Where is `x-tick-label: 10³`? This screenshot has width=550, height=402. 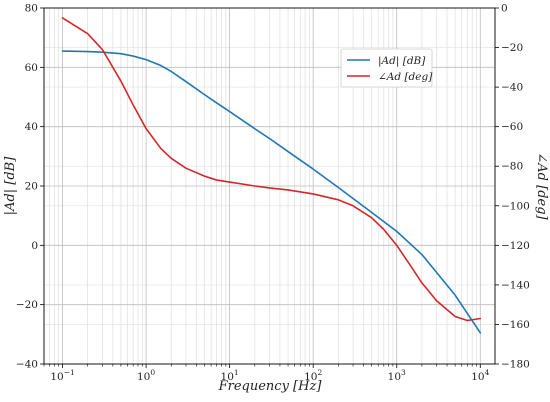 x-tick-label: 10³ is located at coordinates (397, 375).